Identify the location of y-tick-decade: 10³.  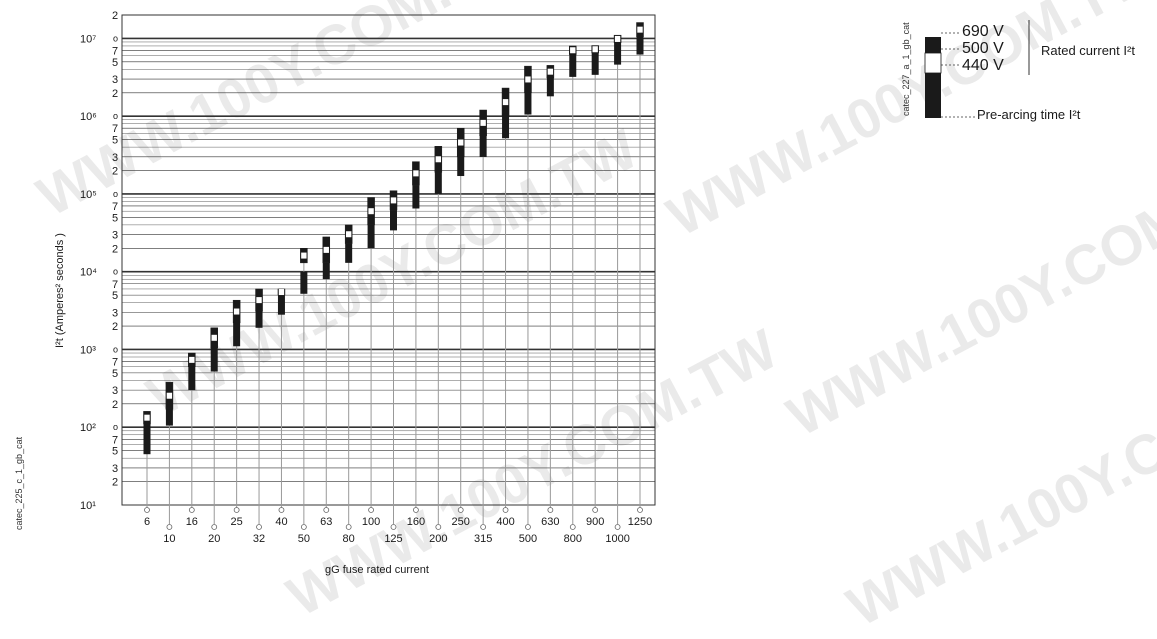
(88, 350).